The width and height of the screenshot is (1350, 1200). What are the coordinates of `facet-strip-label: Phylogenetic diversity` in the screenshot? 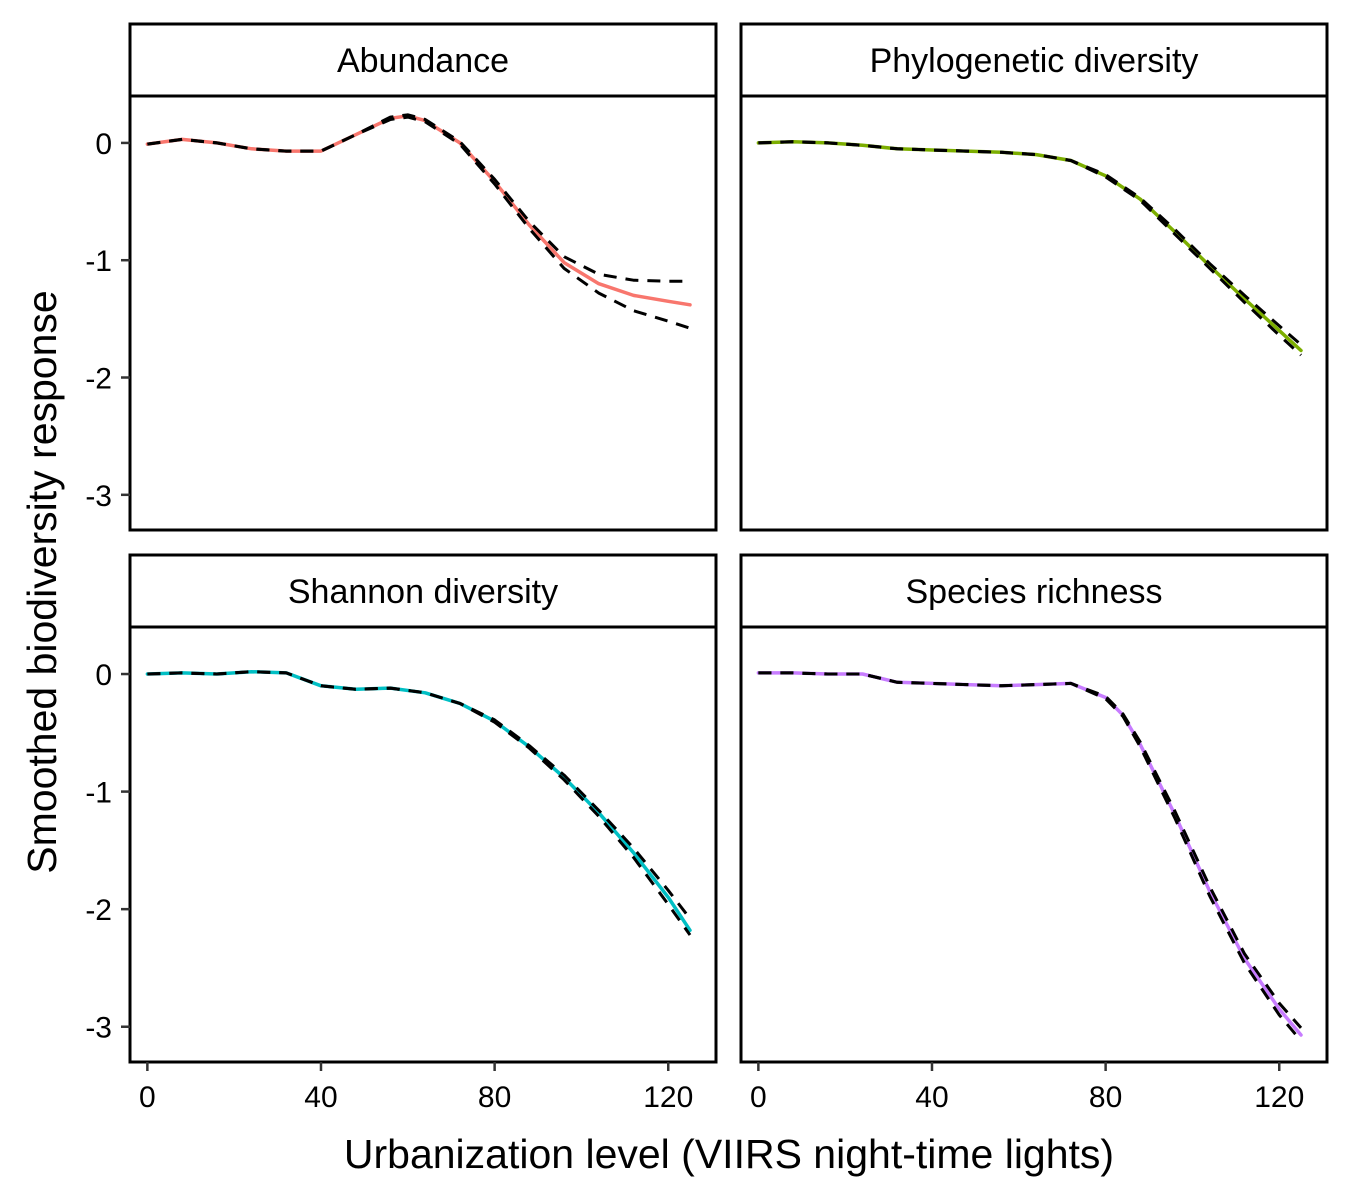 It's located at (1034, 61).